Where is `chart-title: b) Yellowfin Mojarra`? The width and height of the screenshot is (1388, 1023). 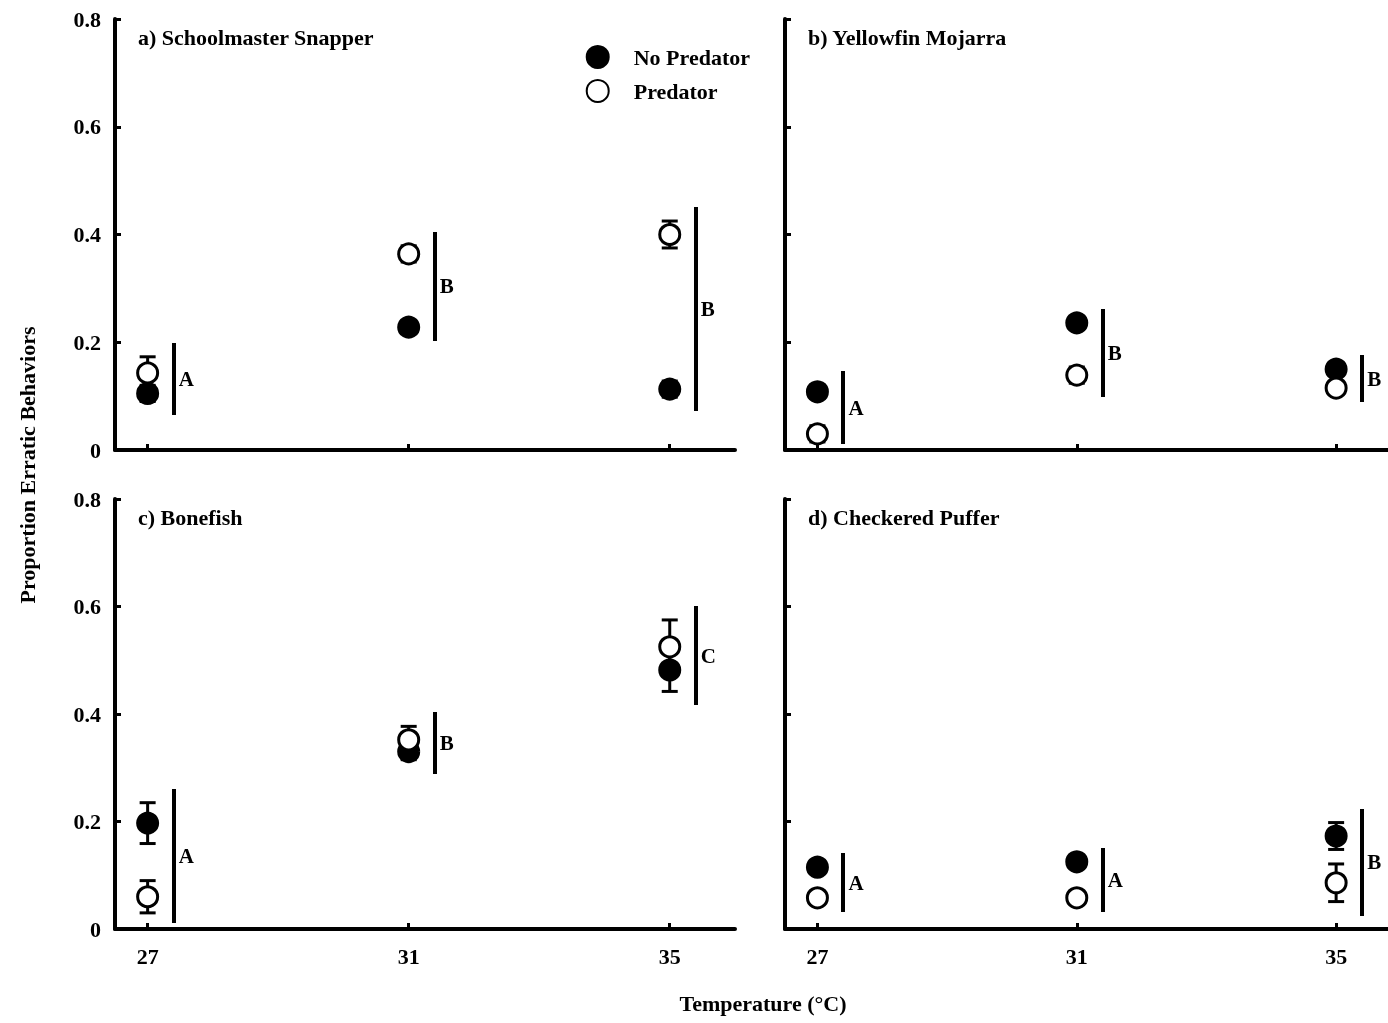 chart-title: b) Yellowfin Mojarra is located at coordinates (907, 37).